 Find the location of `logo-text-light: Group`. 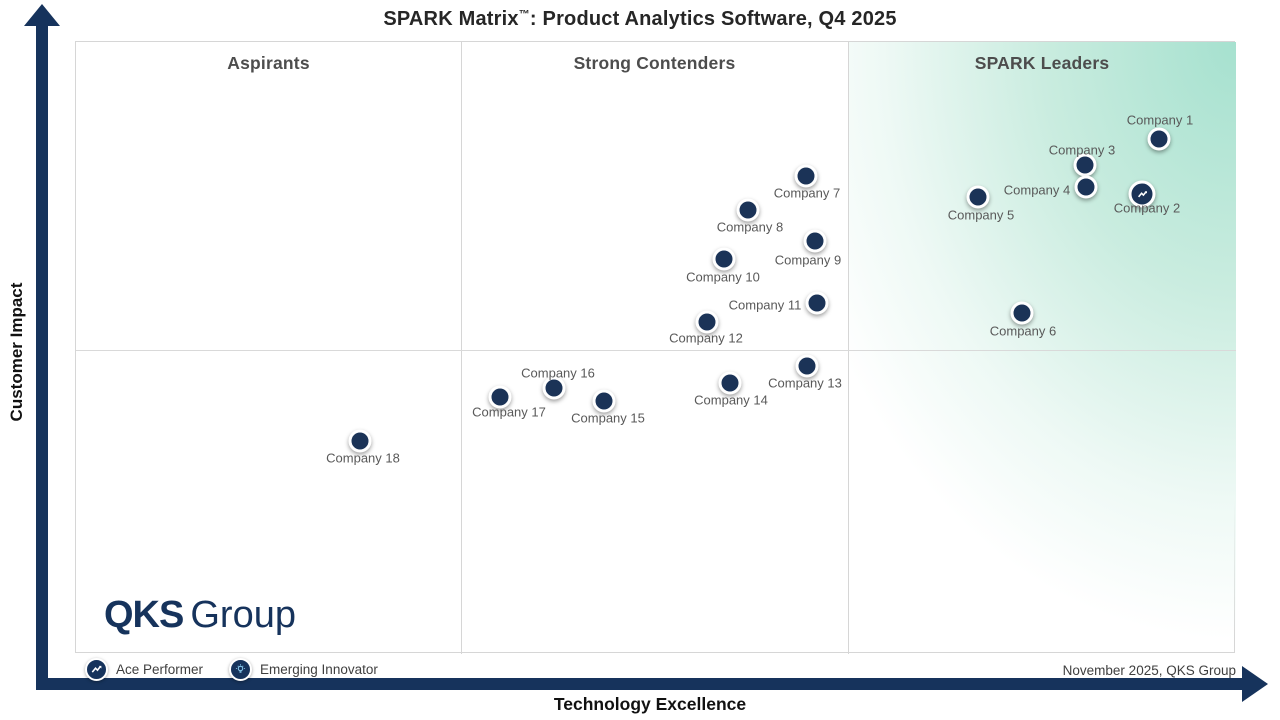

logo-text-light: Group is located at coordinates (243, 615).